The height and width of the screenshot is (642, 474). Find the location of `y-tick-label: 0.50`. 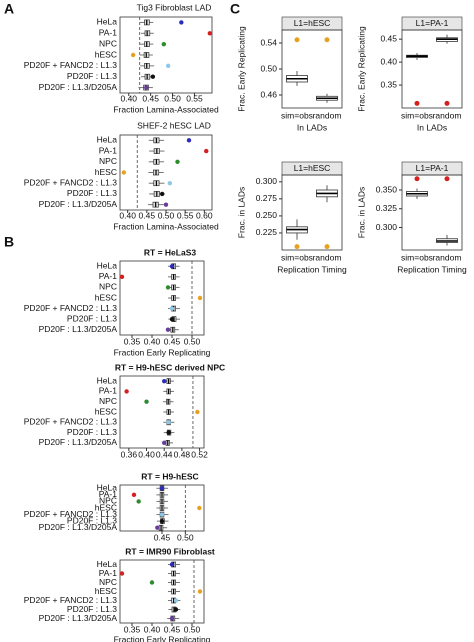

y-tick-label: 0.50 is located at coordinates (268, 68).